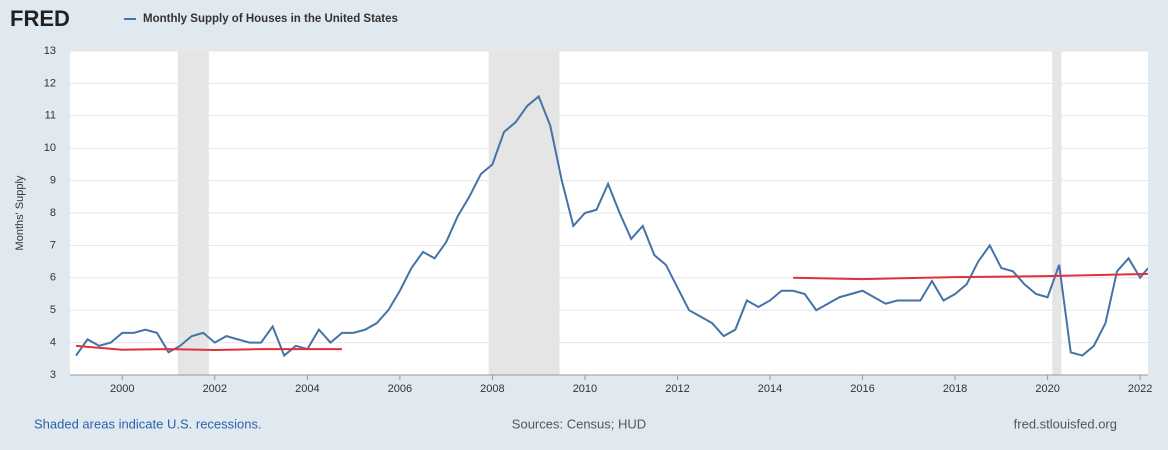  Describe the element at coordinates (1140, 389) in the screenshot. I see `x-tick-label: 2022` at that location.